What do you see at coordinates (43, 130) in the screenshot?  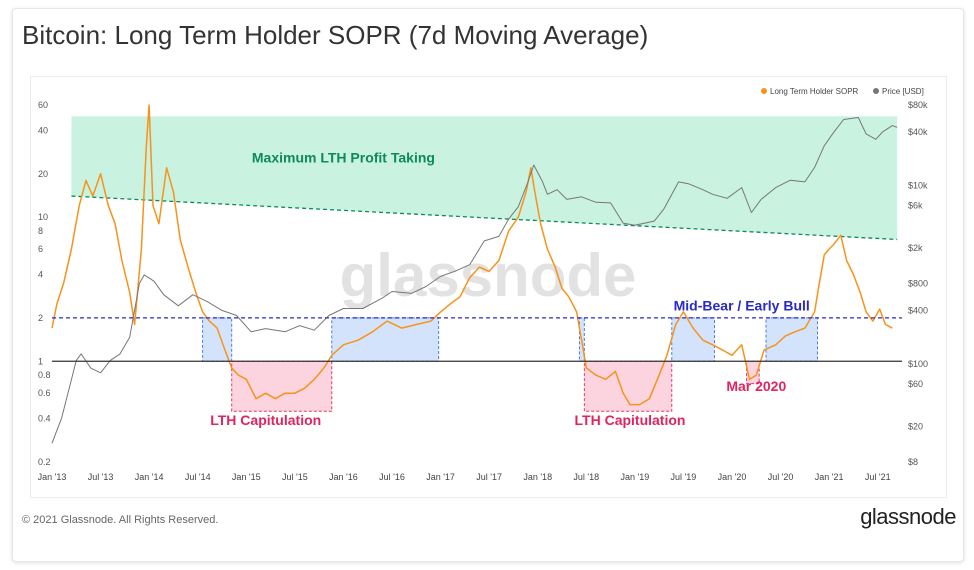 I see `y-left-tick-label: 40` at bounding box center [43, 130].